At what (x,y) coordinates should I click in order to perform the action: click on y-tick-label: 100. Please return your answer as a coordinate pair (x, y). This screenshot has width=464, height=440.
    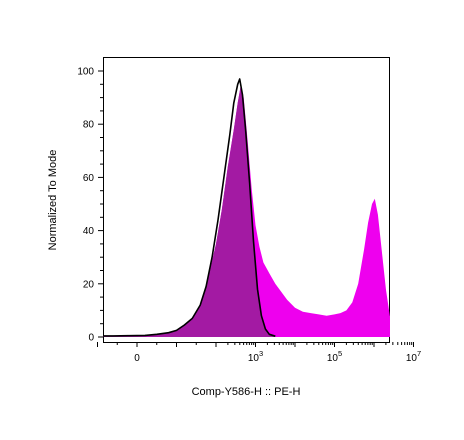
    Looking at the image, I should click on (85, 72).